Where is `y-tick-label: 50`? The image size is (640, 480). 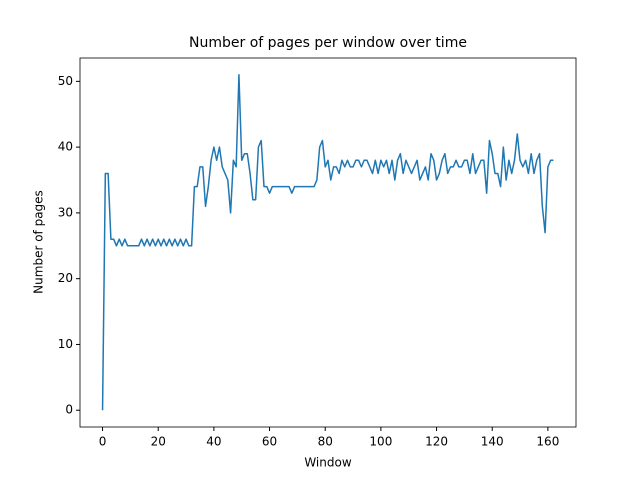
y-tick-label: 50 is located at coordinates (65, 81).